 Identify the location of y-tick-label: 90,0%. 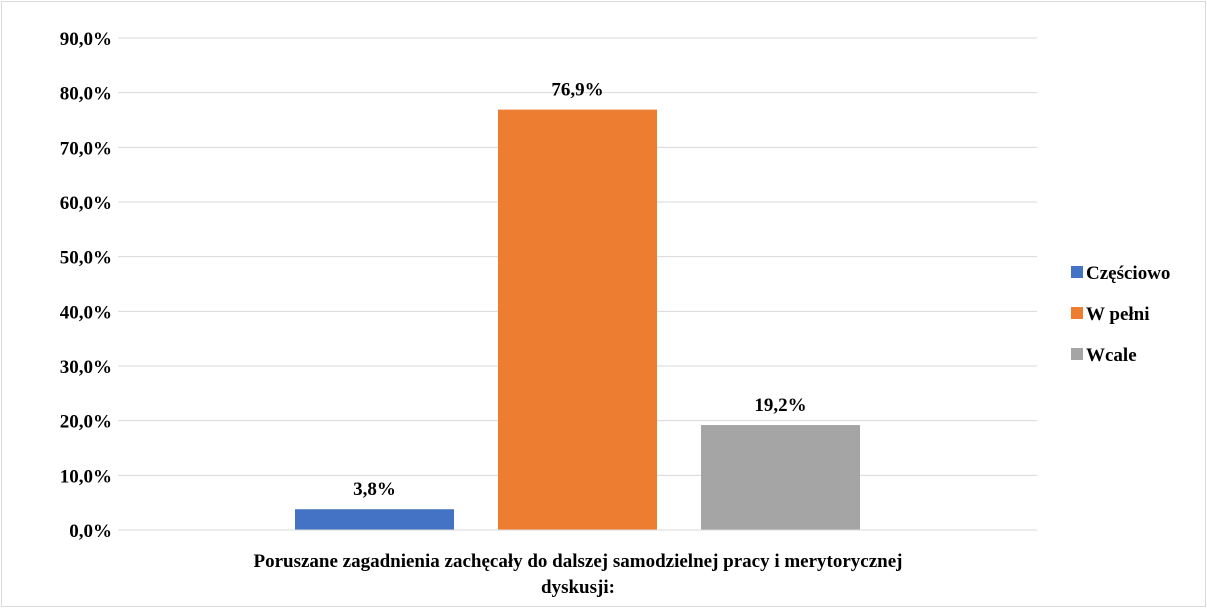
(86, 39).